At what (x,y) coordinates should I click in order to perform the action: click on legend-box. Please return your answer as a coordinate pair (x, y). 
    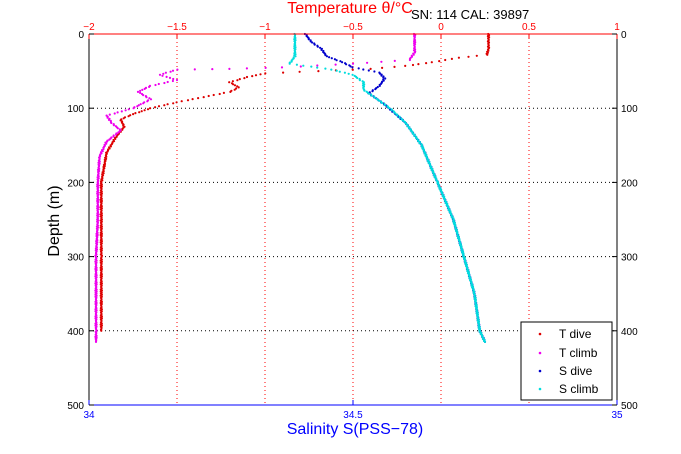
    Looking at the image, I should click on (566, 361).